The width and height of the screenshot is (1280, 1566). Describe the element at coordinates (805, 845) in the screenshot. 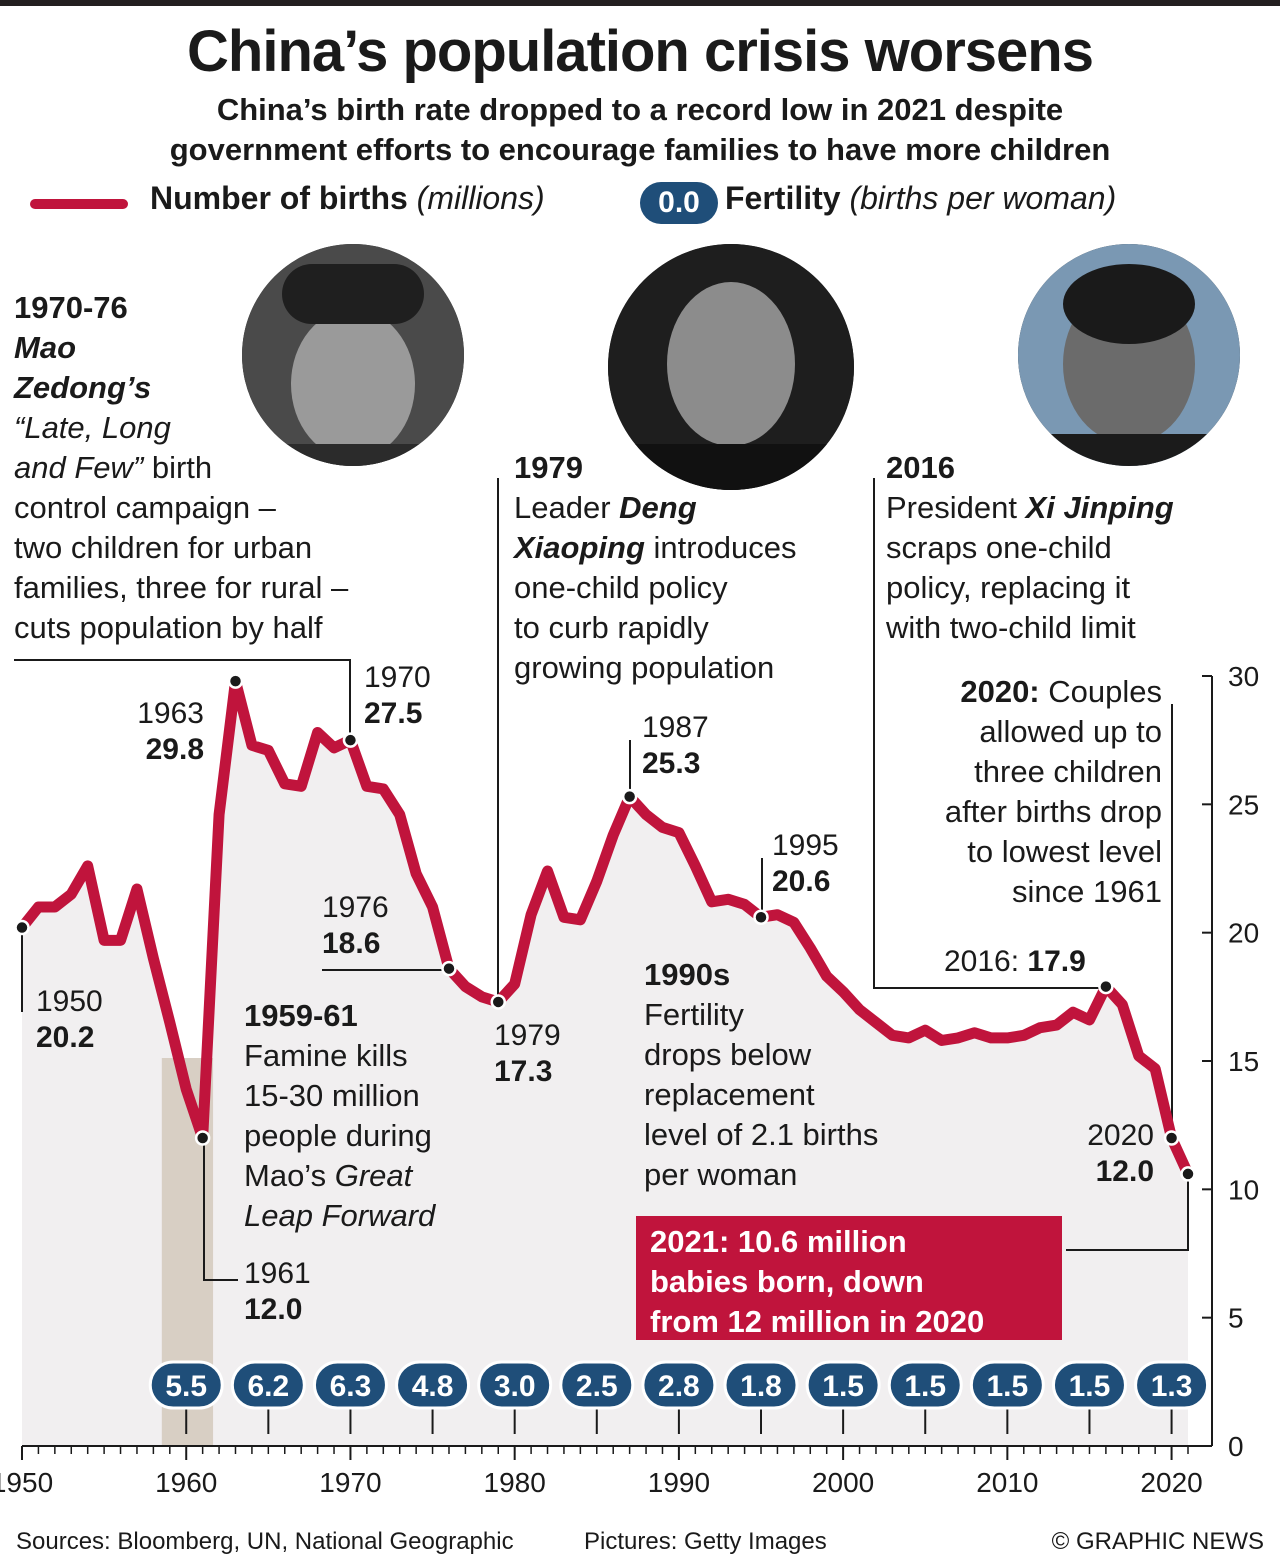

I see `label-1995-year: 1995` at that location.